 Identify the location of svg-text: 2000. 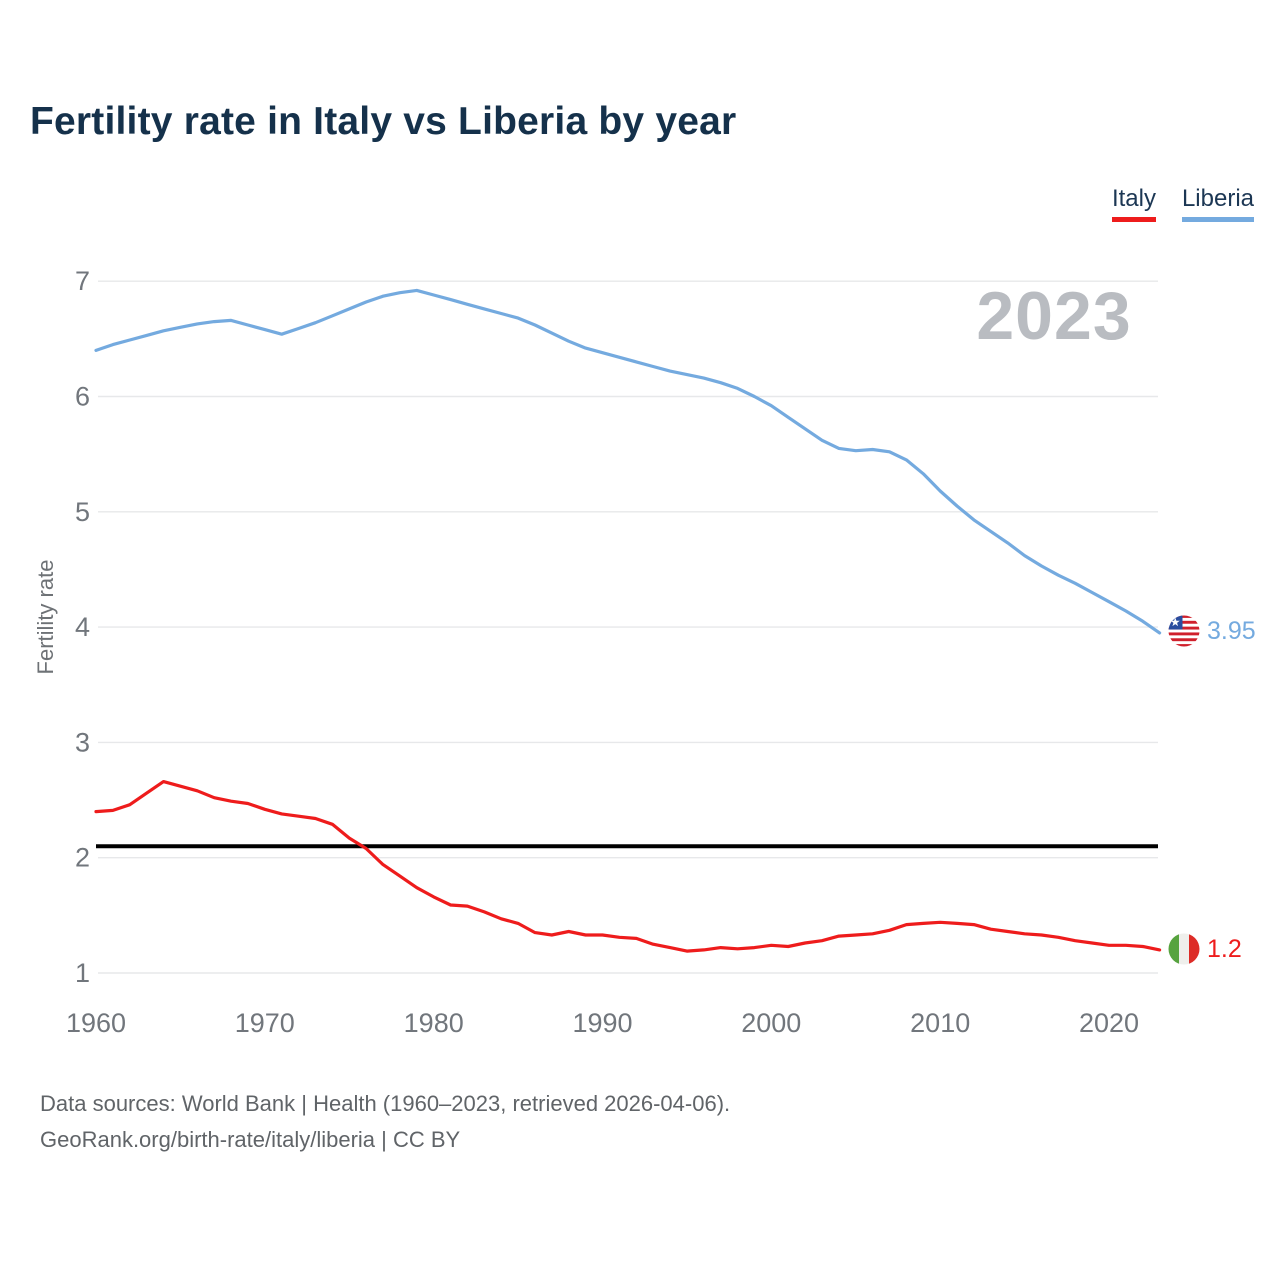
(771, 1023).